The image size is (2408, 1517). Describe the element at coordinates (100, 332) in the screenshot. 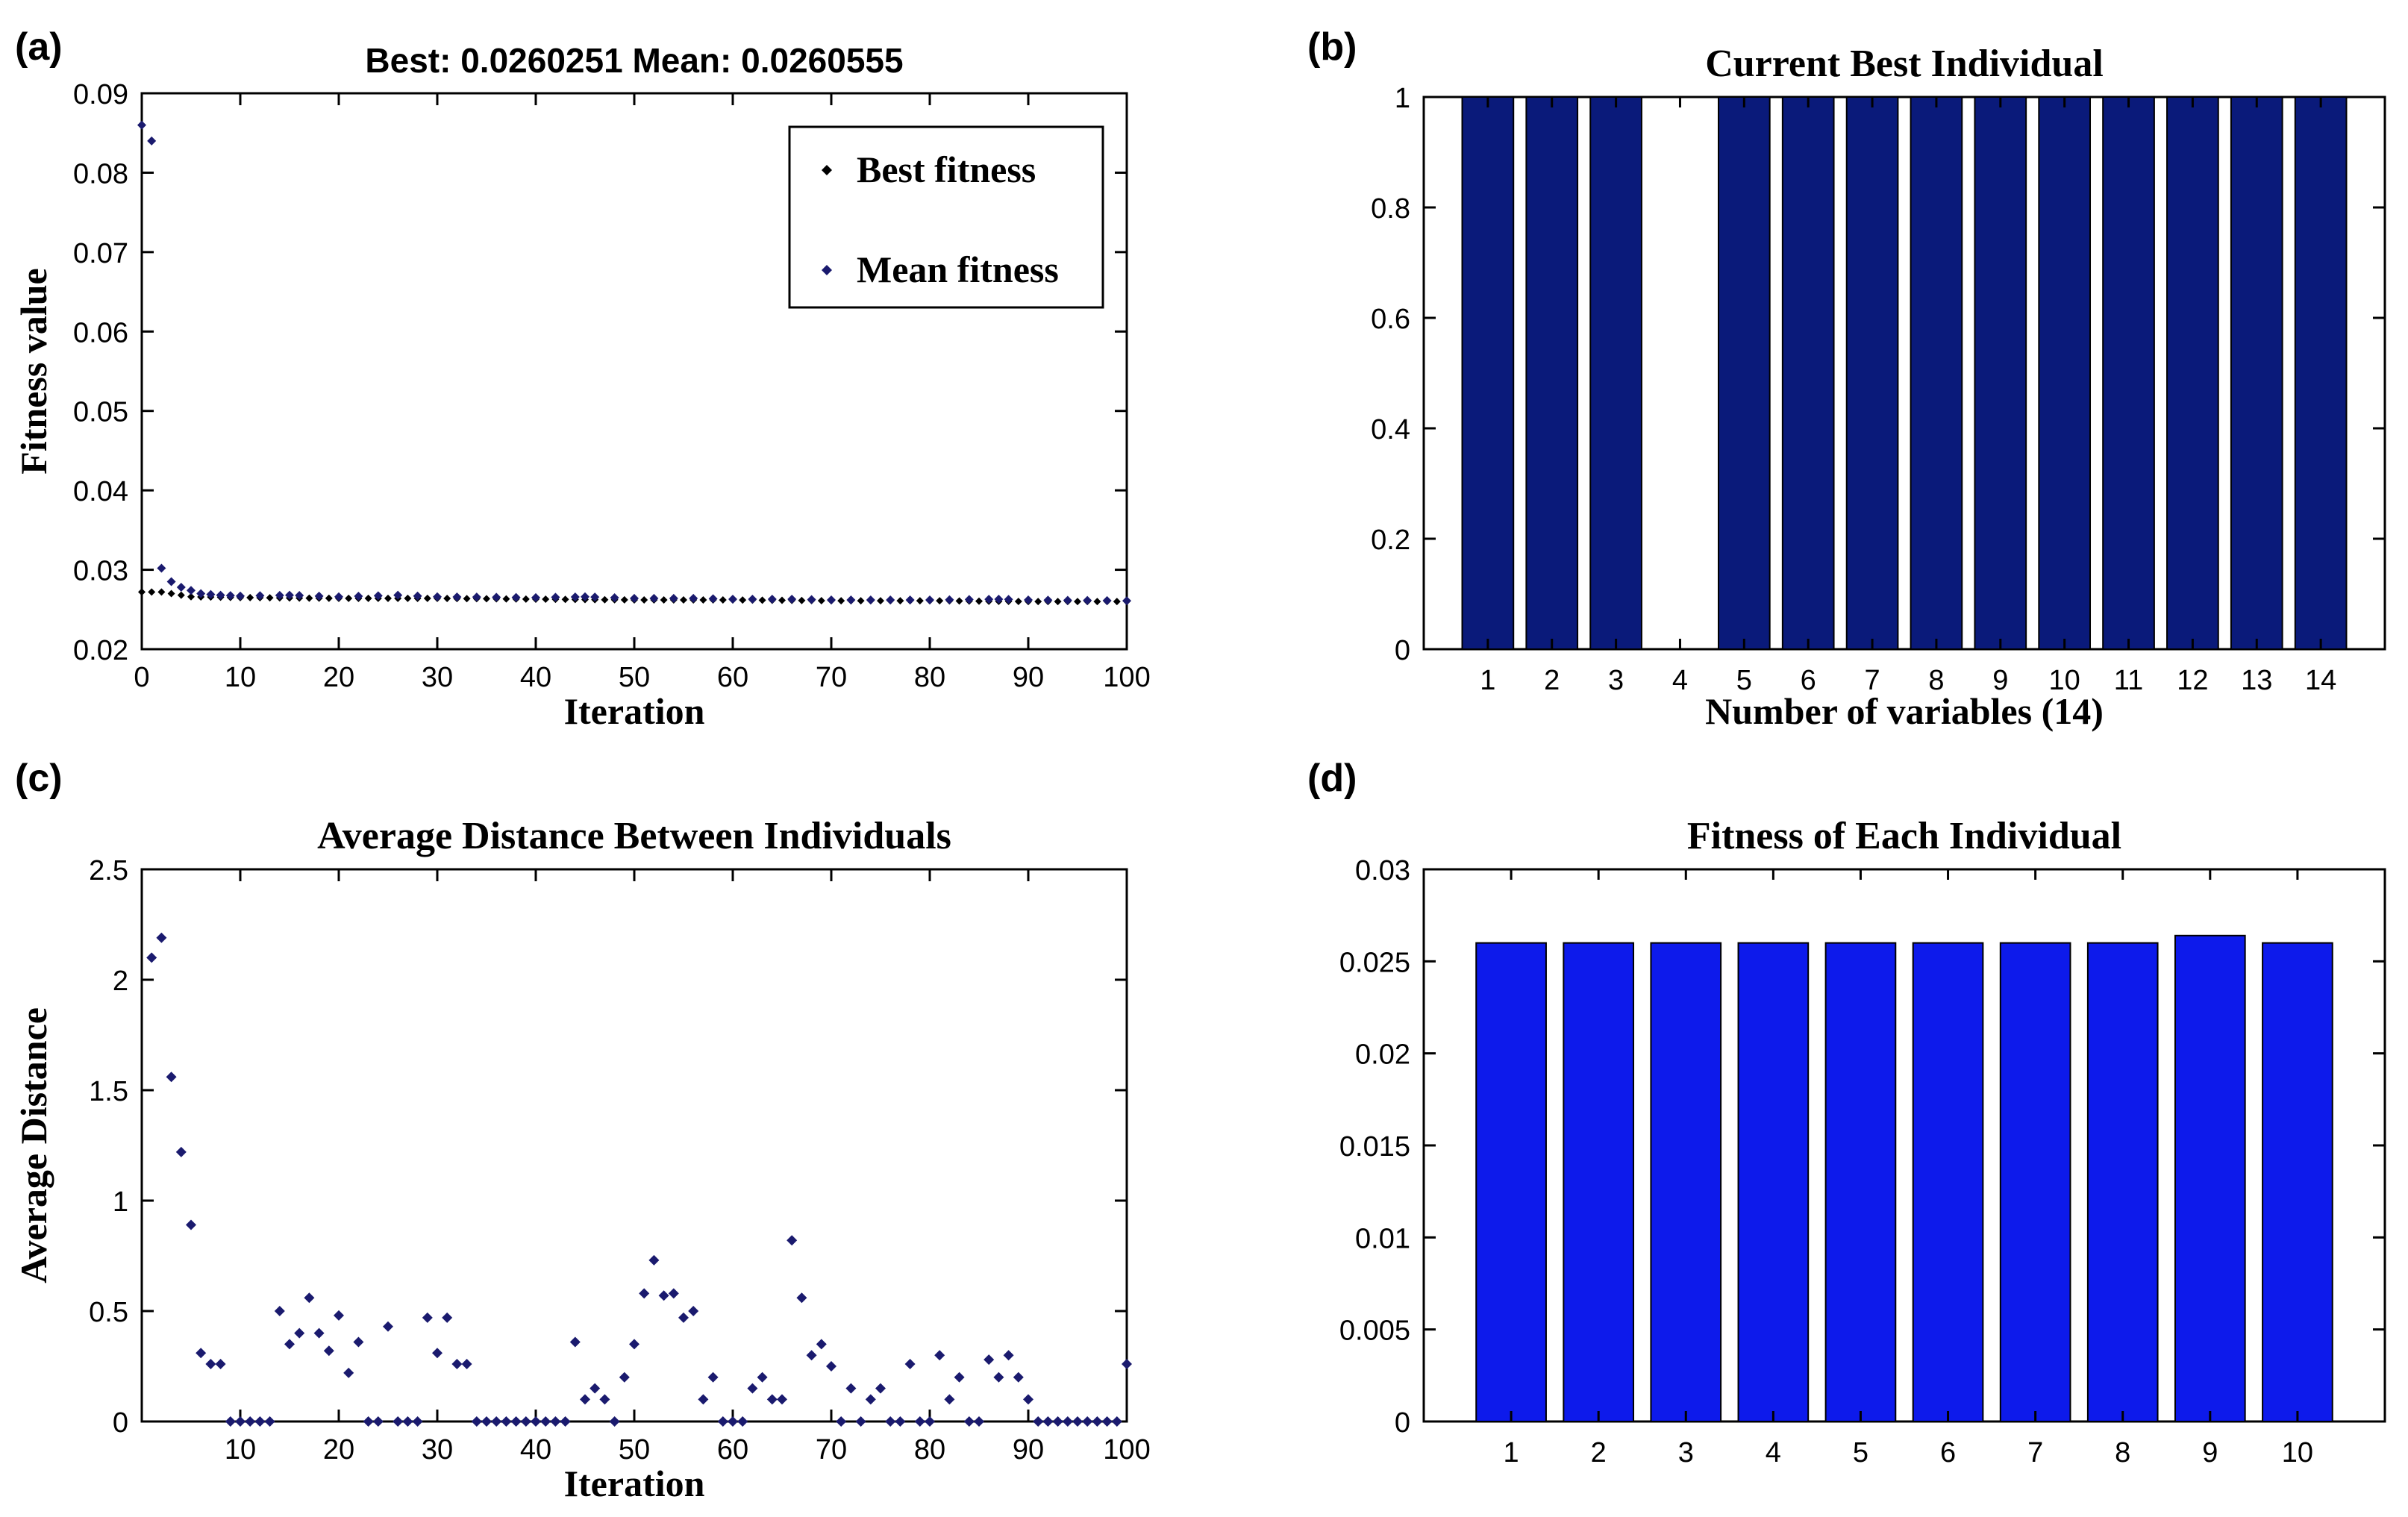

I see `y-tick-label: 0.06` at that location.